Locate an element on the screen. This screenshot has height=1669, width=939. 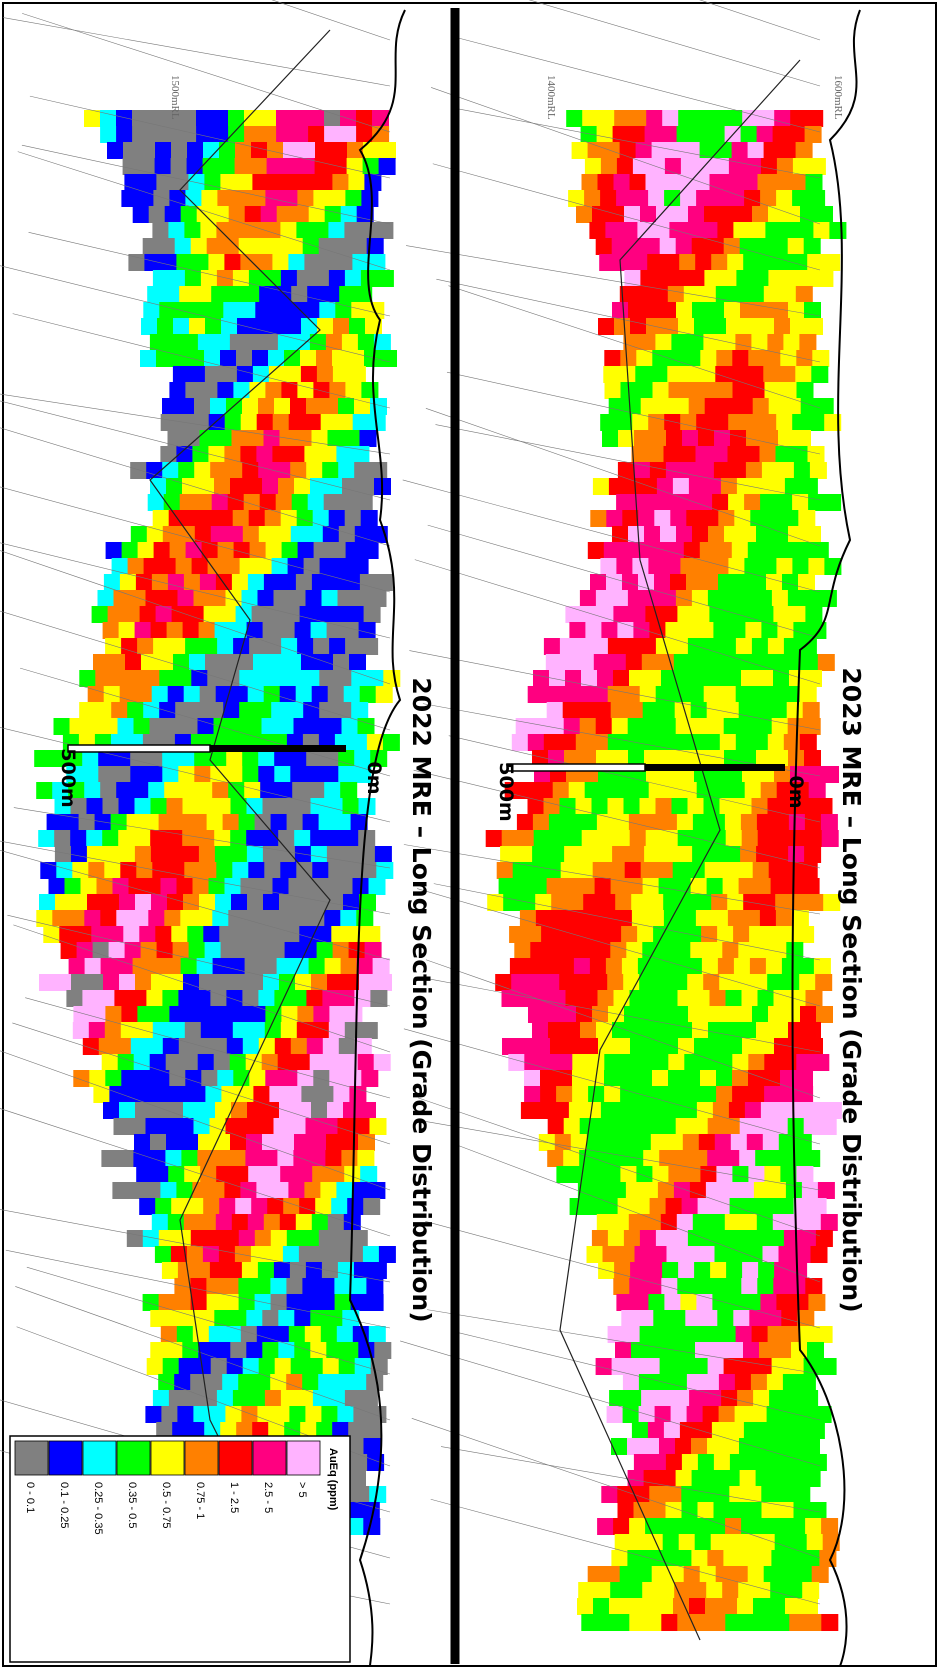
drill-hole is located at coordinates (623, 1156).